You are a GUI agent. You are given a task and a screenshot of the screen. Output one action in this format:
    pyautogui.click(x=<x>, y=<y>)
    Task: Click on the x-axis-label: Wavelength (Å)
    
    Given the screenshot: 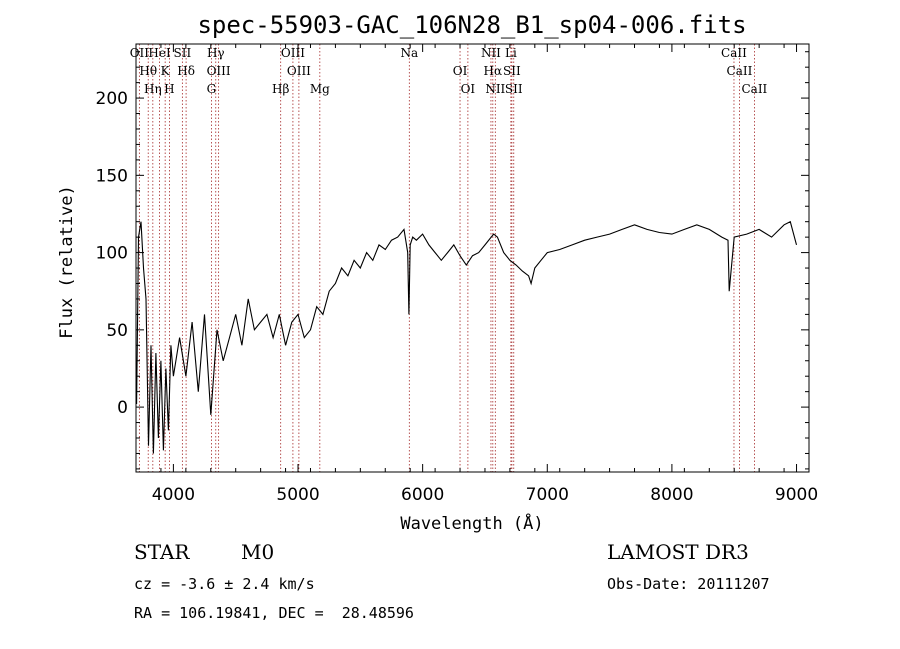 What is the action you would take?
    pyautogui.click(x=471, y=523)
    